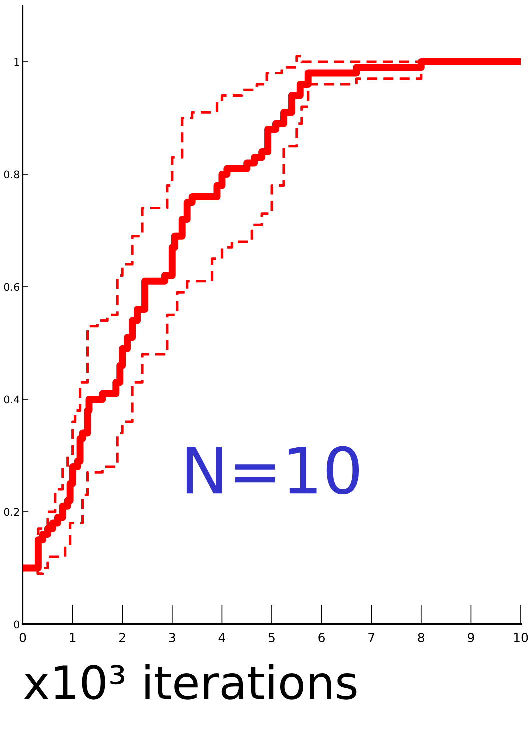  Describe the element at coordinates (471, 638) in the screenshot. I see `x-tick-label: 9` at that location.